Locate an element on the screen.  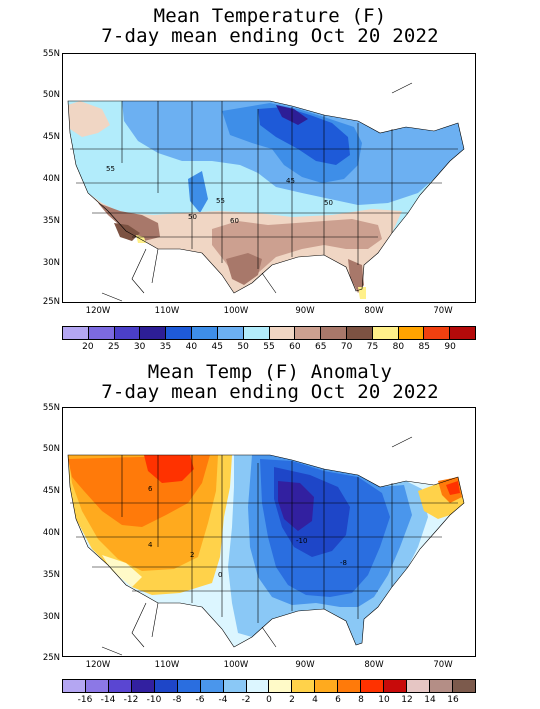
legend-label: 40 is located at coordinates (191, 347).